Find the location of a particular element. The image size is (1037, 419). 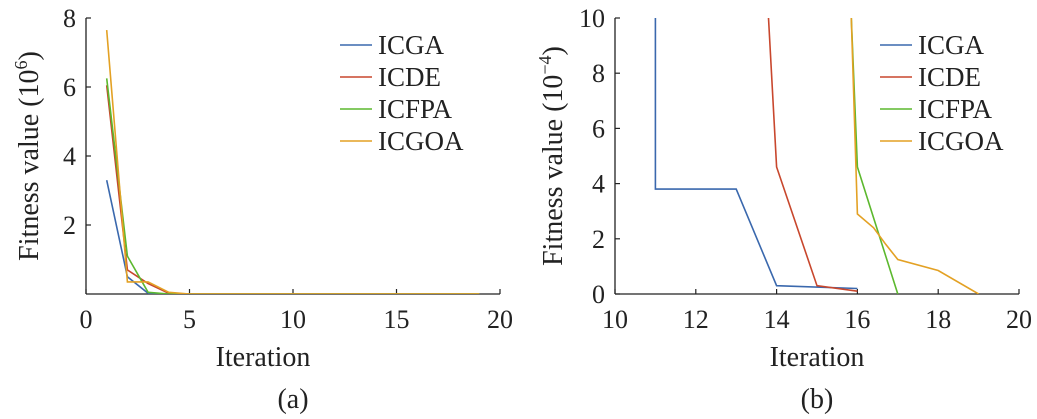

series-line-icfpa is located at coordinates (874, 156).